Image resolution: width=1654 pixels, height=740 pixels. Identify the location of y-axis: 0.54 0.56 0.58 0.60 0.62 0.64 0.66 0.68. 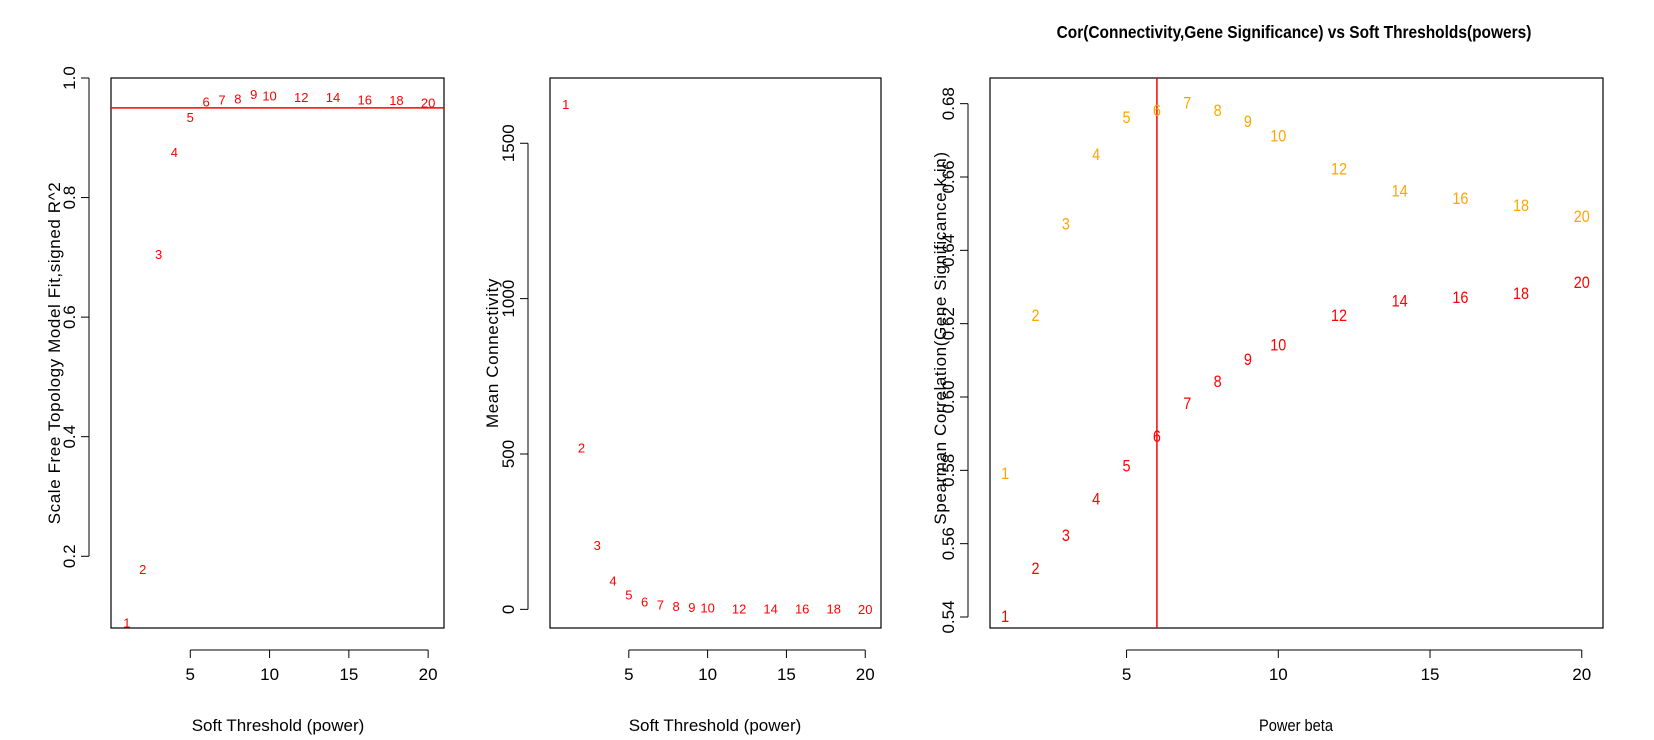
(954, 360).